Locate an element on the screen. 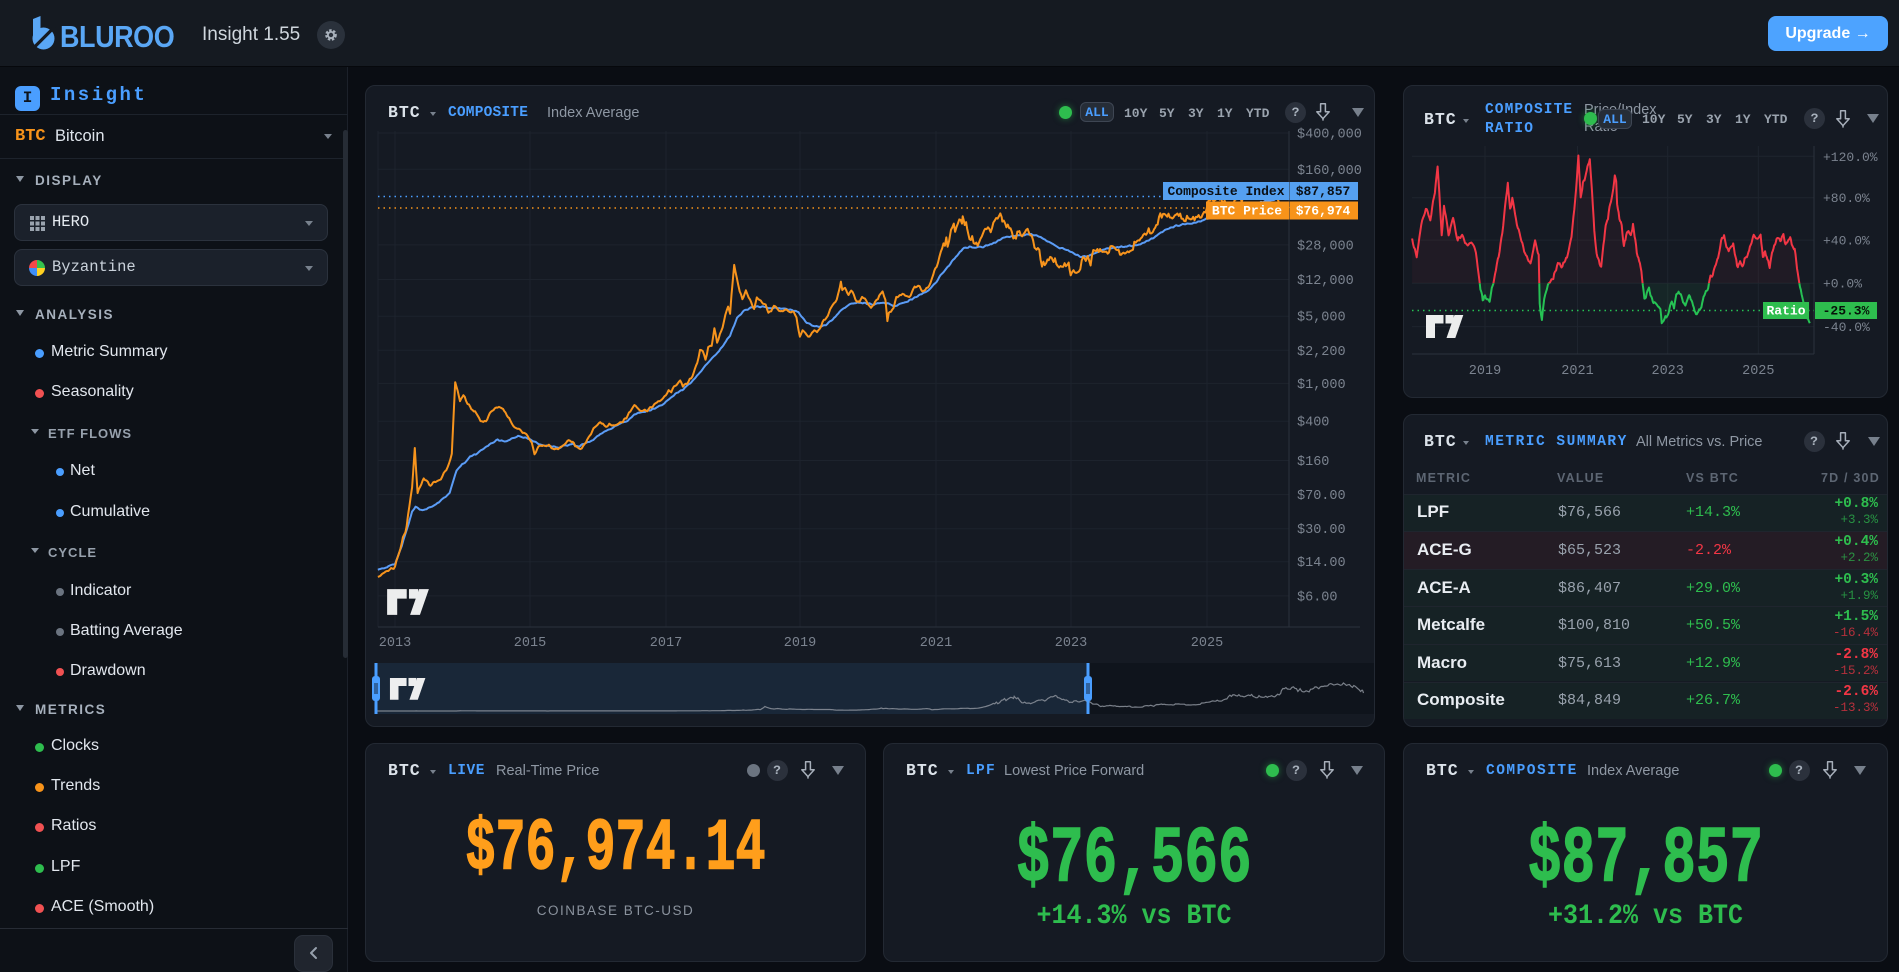 The height and width of the screenshot is (972, 1899). svg-text: $87,857 is located at coordinates (1323, 191).